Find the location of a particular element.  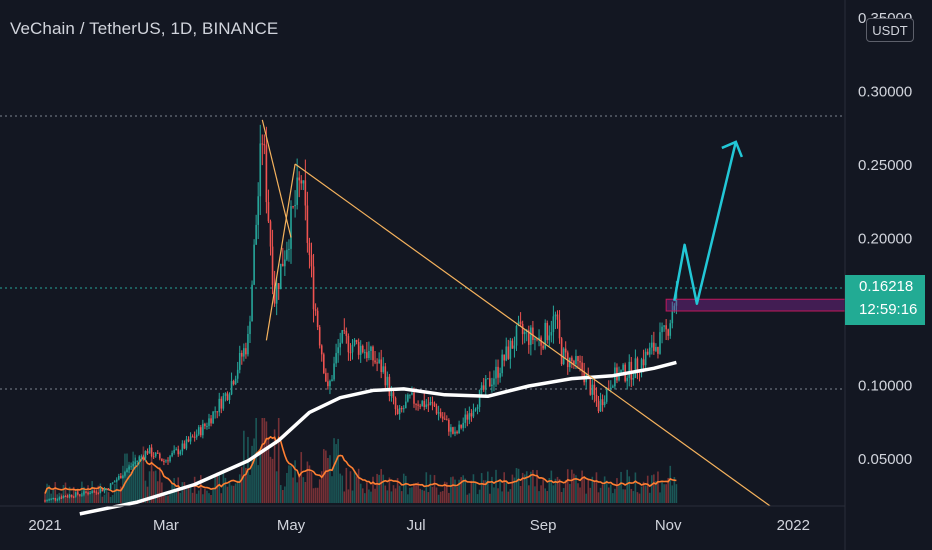

currency-unit-button: USDT is located at coordinates (890, 30).